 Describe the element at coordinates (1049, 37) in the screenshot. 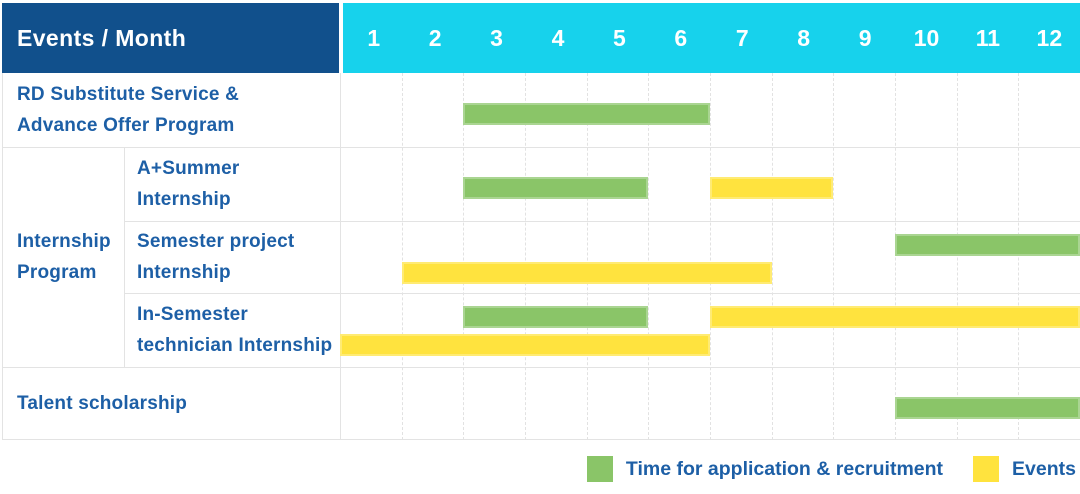

I see `month-label: 12` at that location.